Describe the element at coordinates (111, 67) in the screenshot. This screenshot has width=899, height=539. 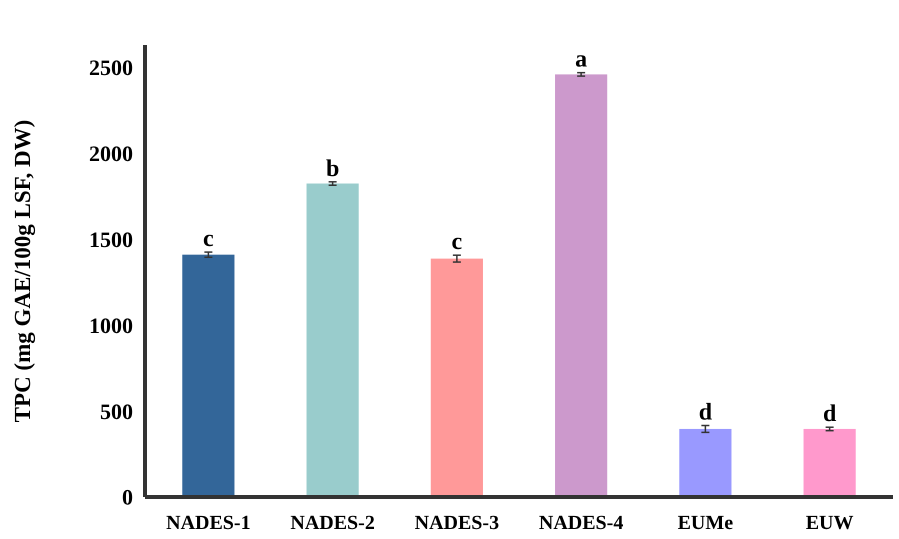
I see `y-tick-label: 2500` at that location.